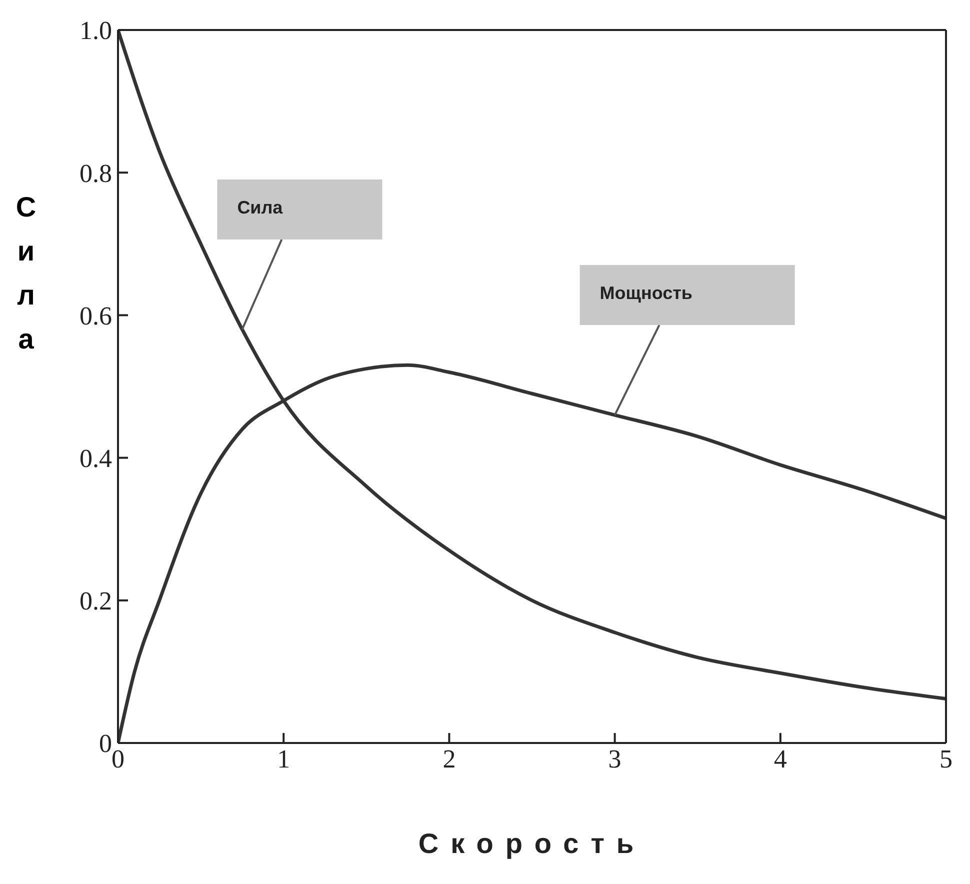 The image size is (970, 884). Describe the element at coordinates (946, 759) in the screenshot. I see `x-tick-label: 5` at that location.